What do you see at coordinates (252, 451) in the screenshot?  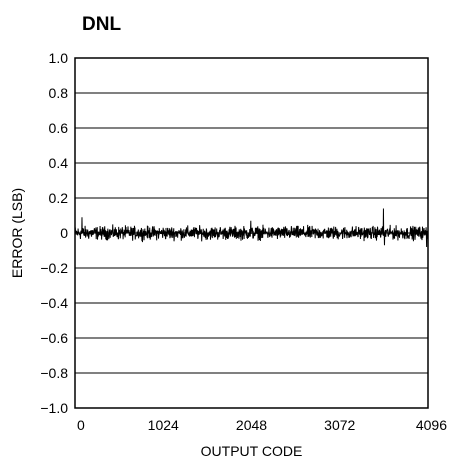 I see `x-axis-label: OUTPUT CODE` at bounding box center [252, 451].